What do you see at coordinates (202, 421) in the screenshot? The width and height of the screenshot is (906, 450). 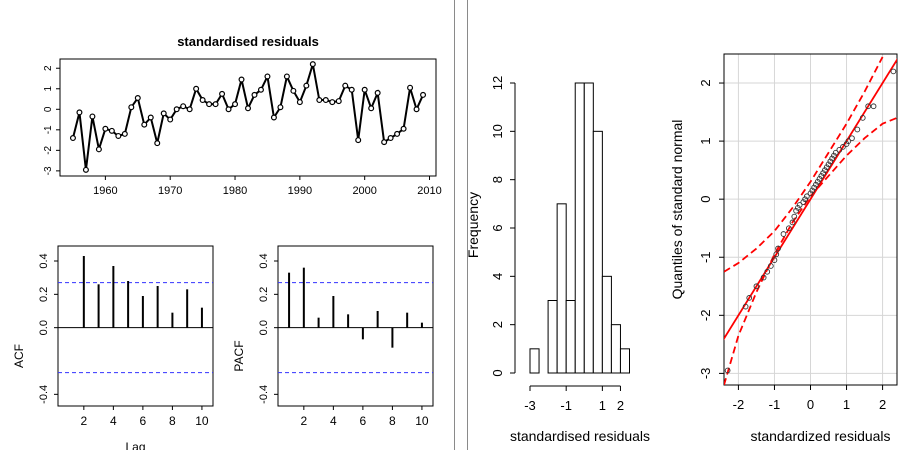 I see `acf-x-tick-label: 10` at bounding box center [202, 421].